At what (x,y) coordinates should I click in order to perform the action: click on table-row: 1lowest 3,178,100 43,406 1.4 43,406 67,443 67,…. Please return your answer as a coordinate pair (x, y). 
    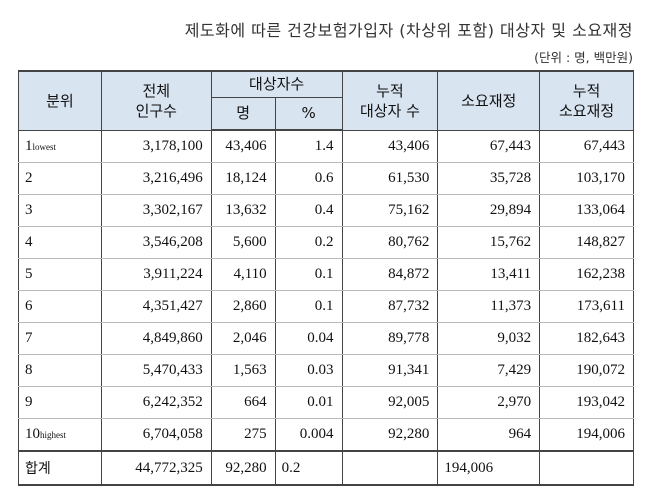
    Looking at the image, I should click on (326, 146).